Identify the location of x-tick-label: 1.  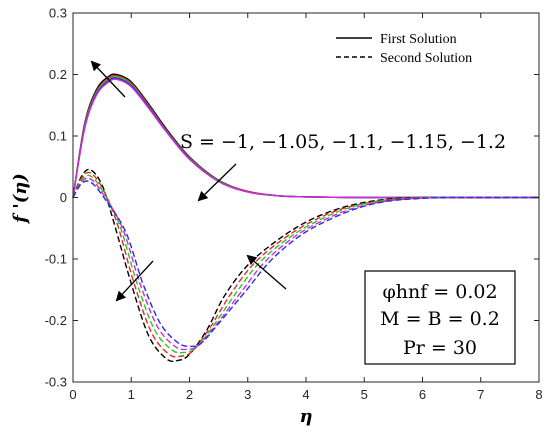
(131, 394).